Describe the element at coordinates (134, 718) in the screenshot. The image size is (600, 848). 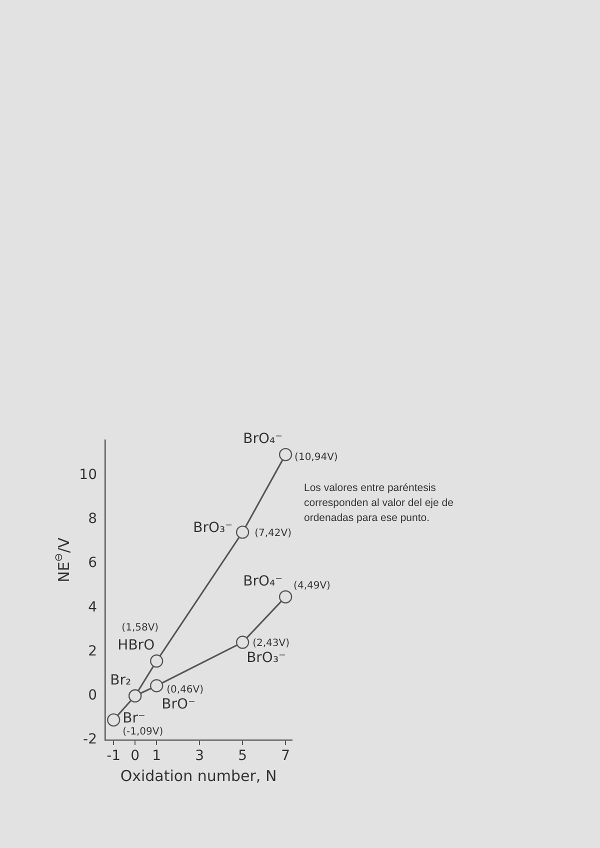
I see `annotation: Br⁻` at that location.